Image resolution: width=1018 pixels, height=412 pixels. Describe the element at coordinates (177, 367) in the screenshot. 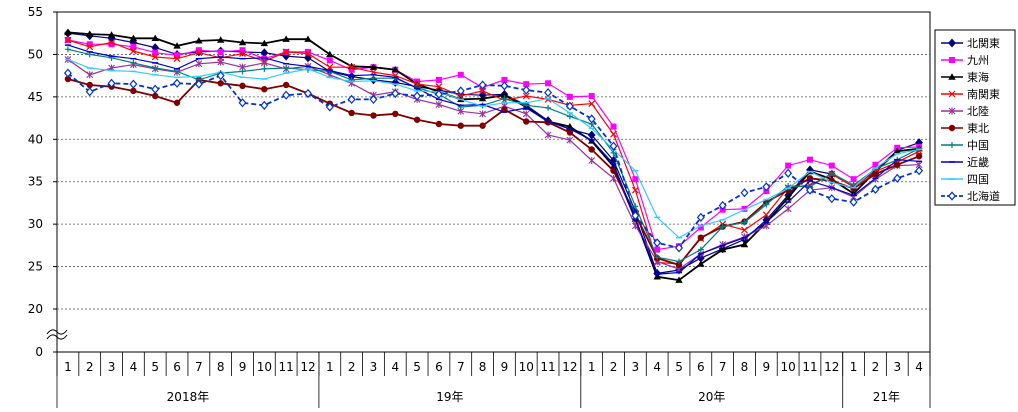

I see `x-tick-label: 6` at that location.